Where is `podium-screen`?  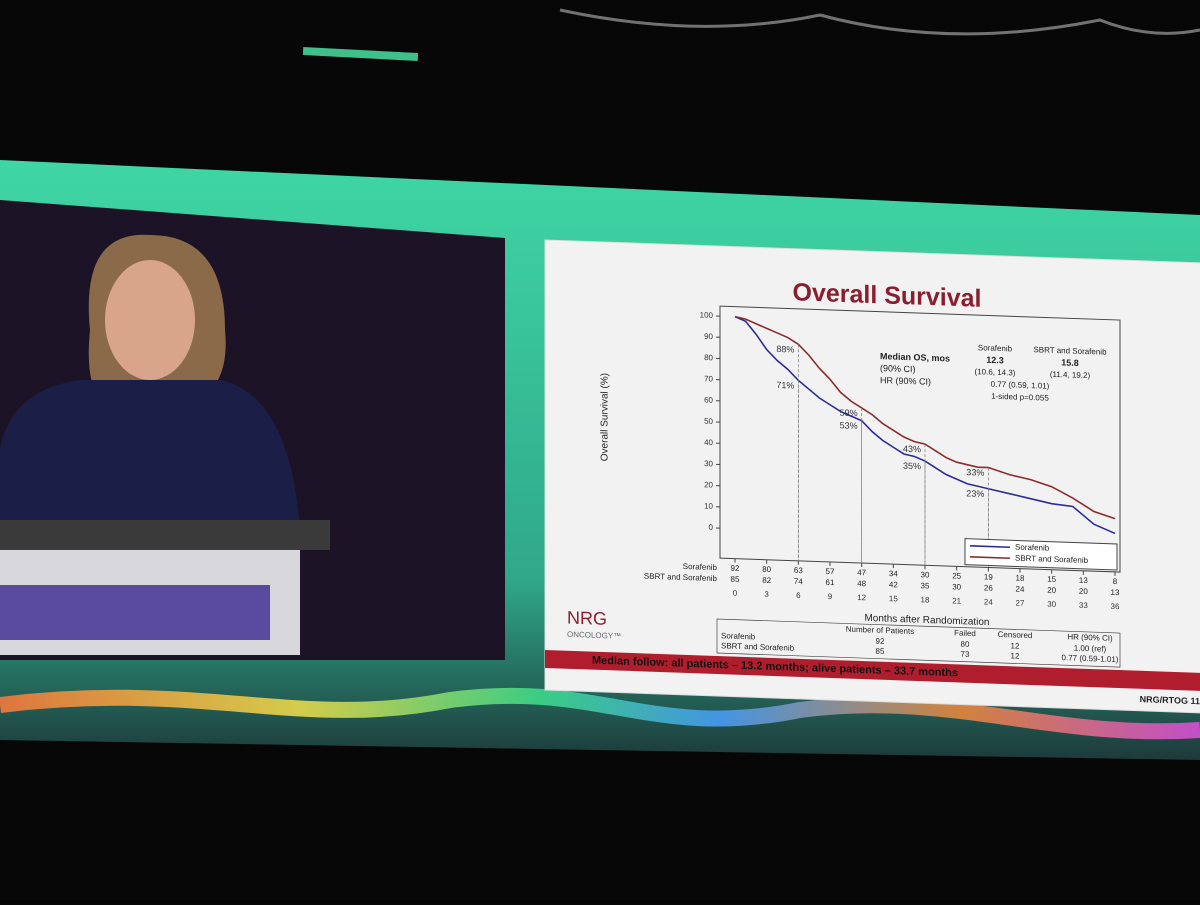
podium-screen is located at coordinates (135, 612).